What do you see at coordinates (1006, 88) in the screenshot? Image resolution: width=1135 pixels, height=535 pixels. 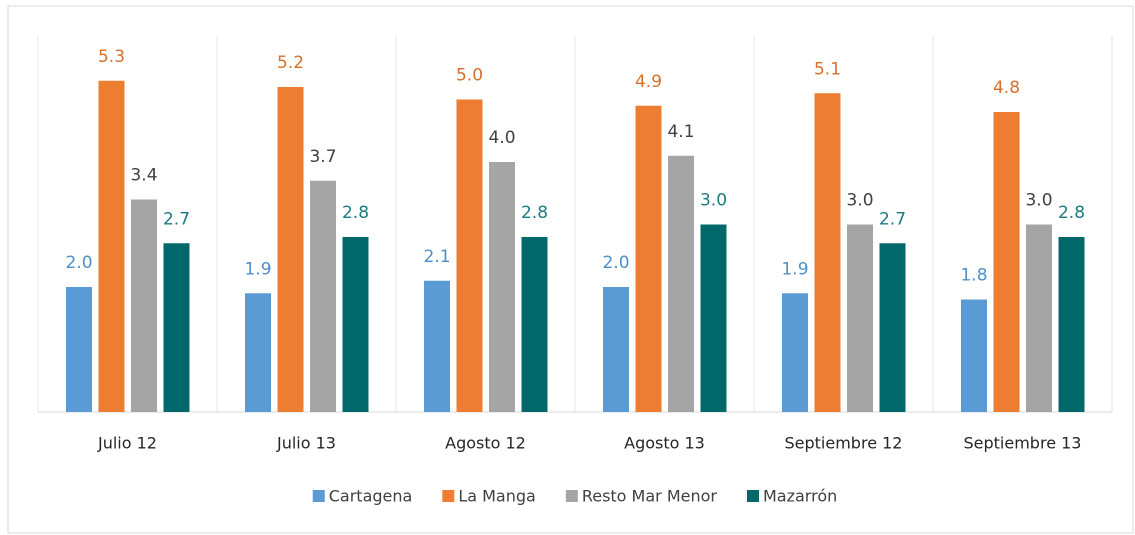 I see `data-label: 4.8` at bounding box center [1006, 88].